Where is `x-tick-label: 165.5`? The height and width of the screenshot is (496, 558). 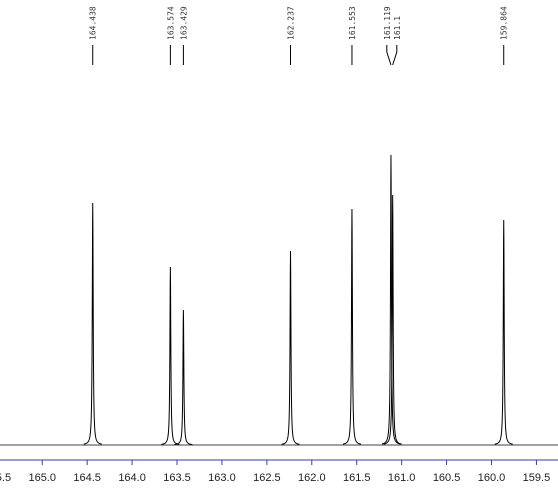
x-tick-label: 165.5 is located at coordinates (5, 478).